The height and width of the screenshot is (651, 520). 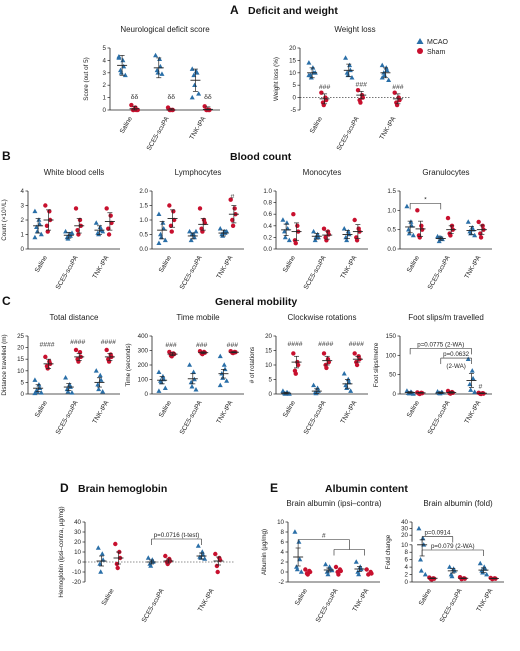 I want to click on y-tick-label: 40, so click(x=404, y=522).